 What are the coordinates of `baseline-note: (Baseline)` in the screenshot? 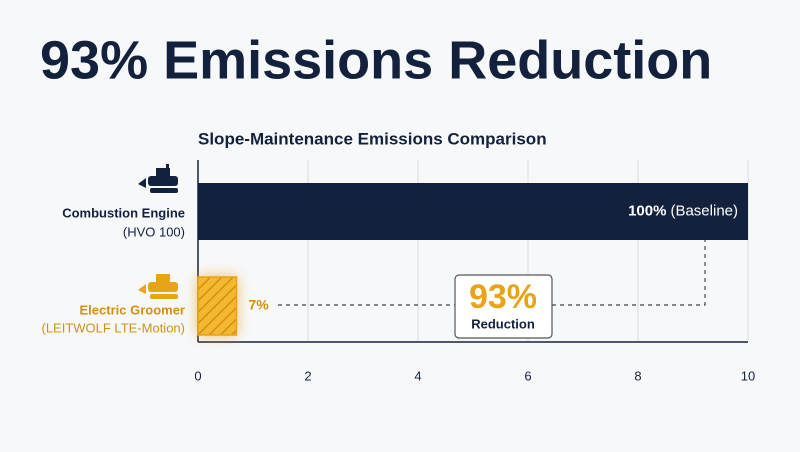 It's located at (704, 210).